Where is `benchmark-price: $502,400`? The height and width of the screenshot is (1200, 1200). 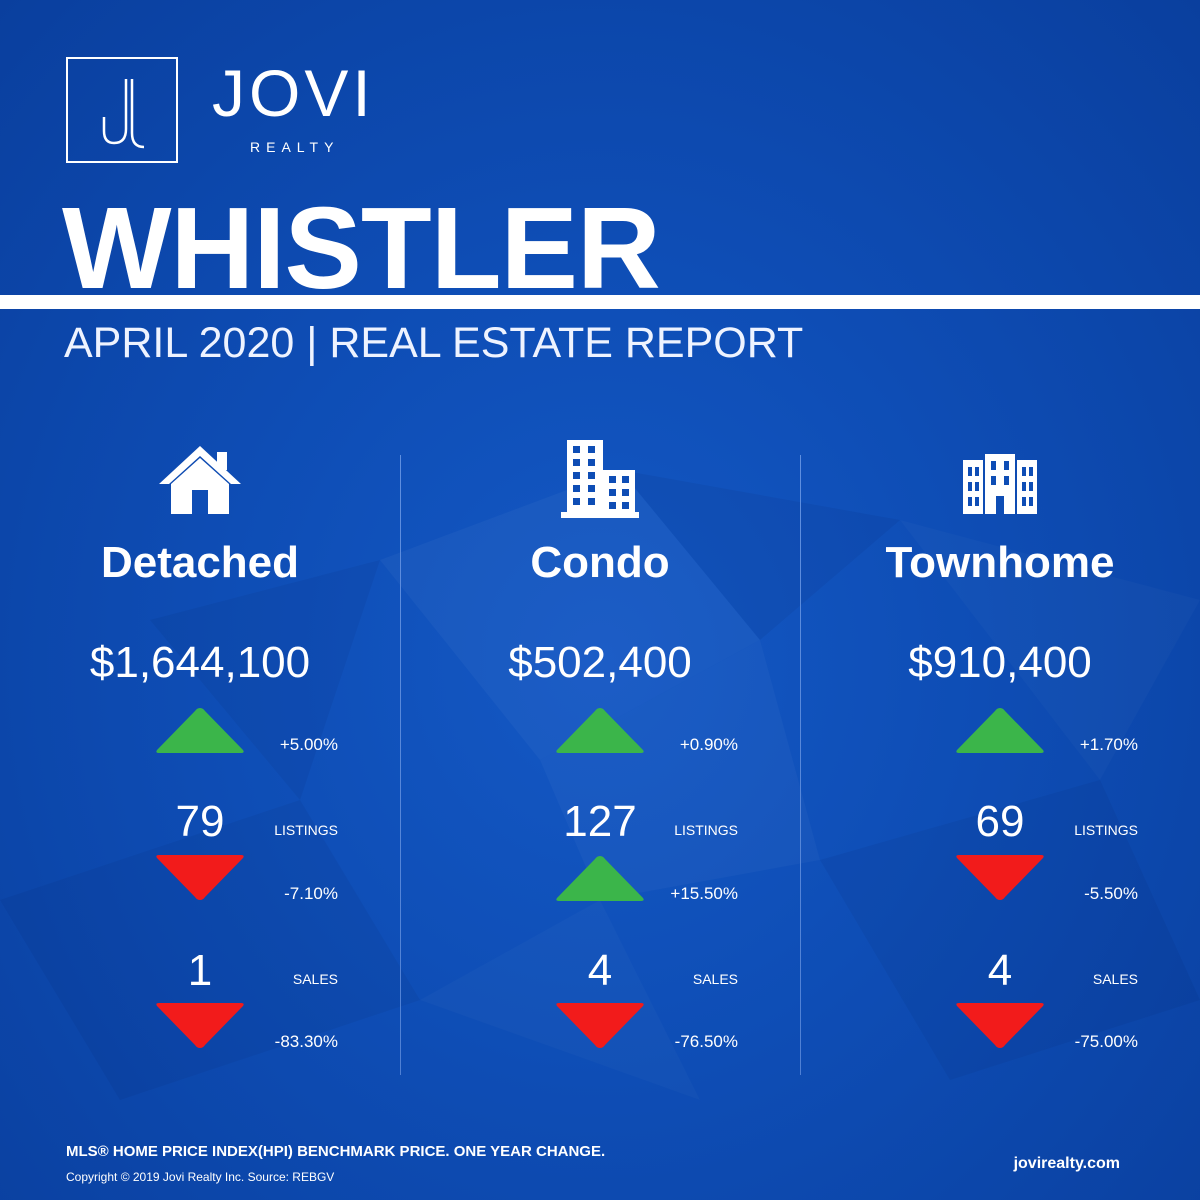
benchmark-price: $502,400 is located at coordinates (600, 662).